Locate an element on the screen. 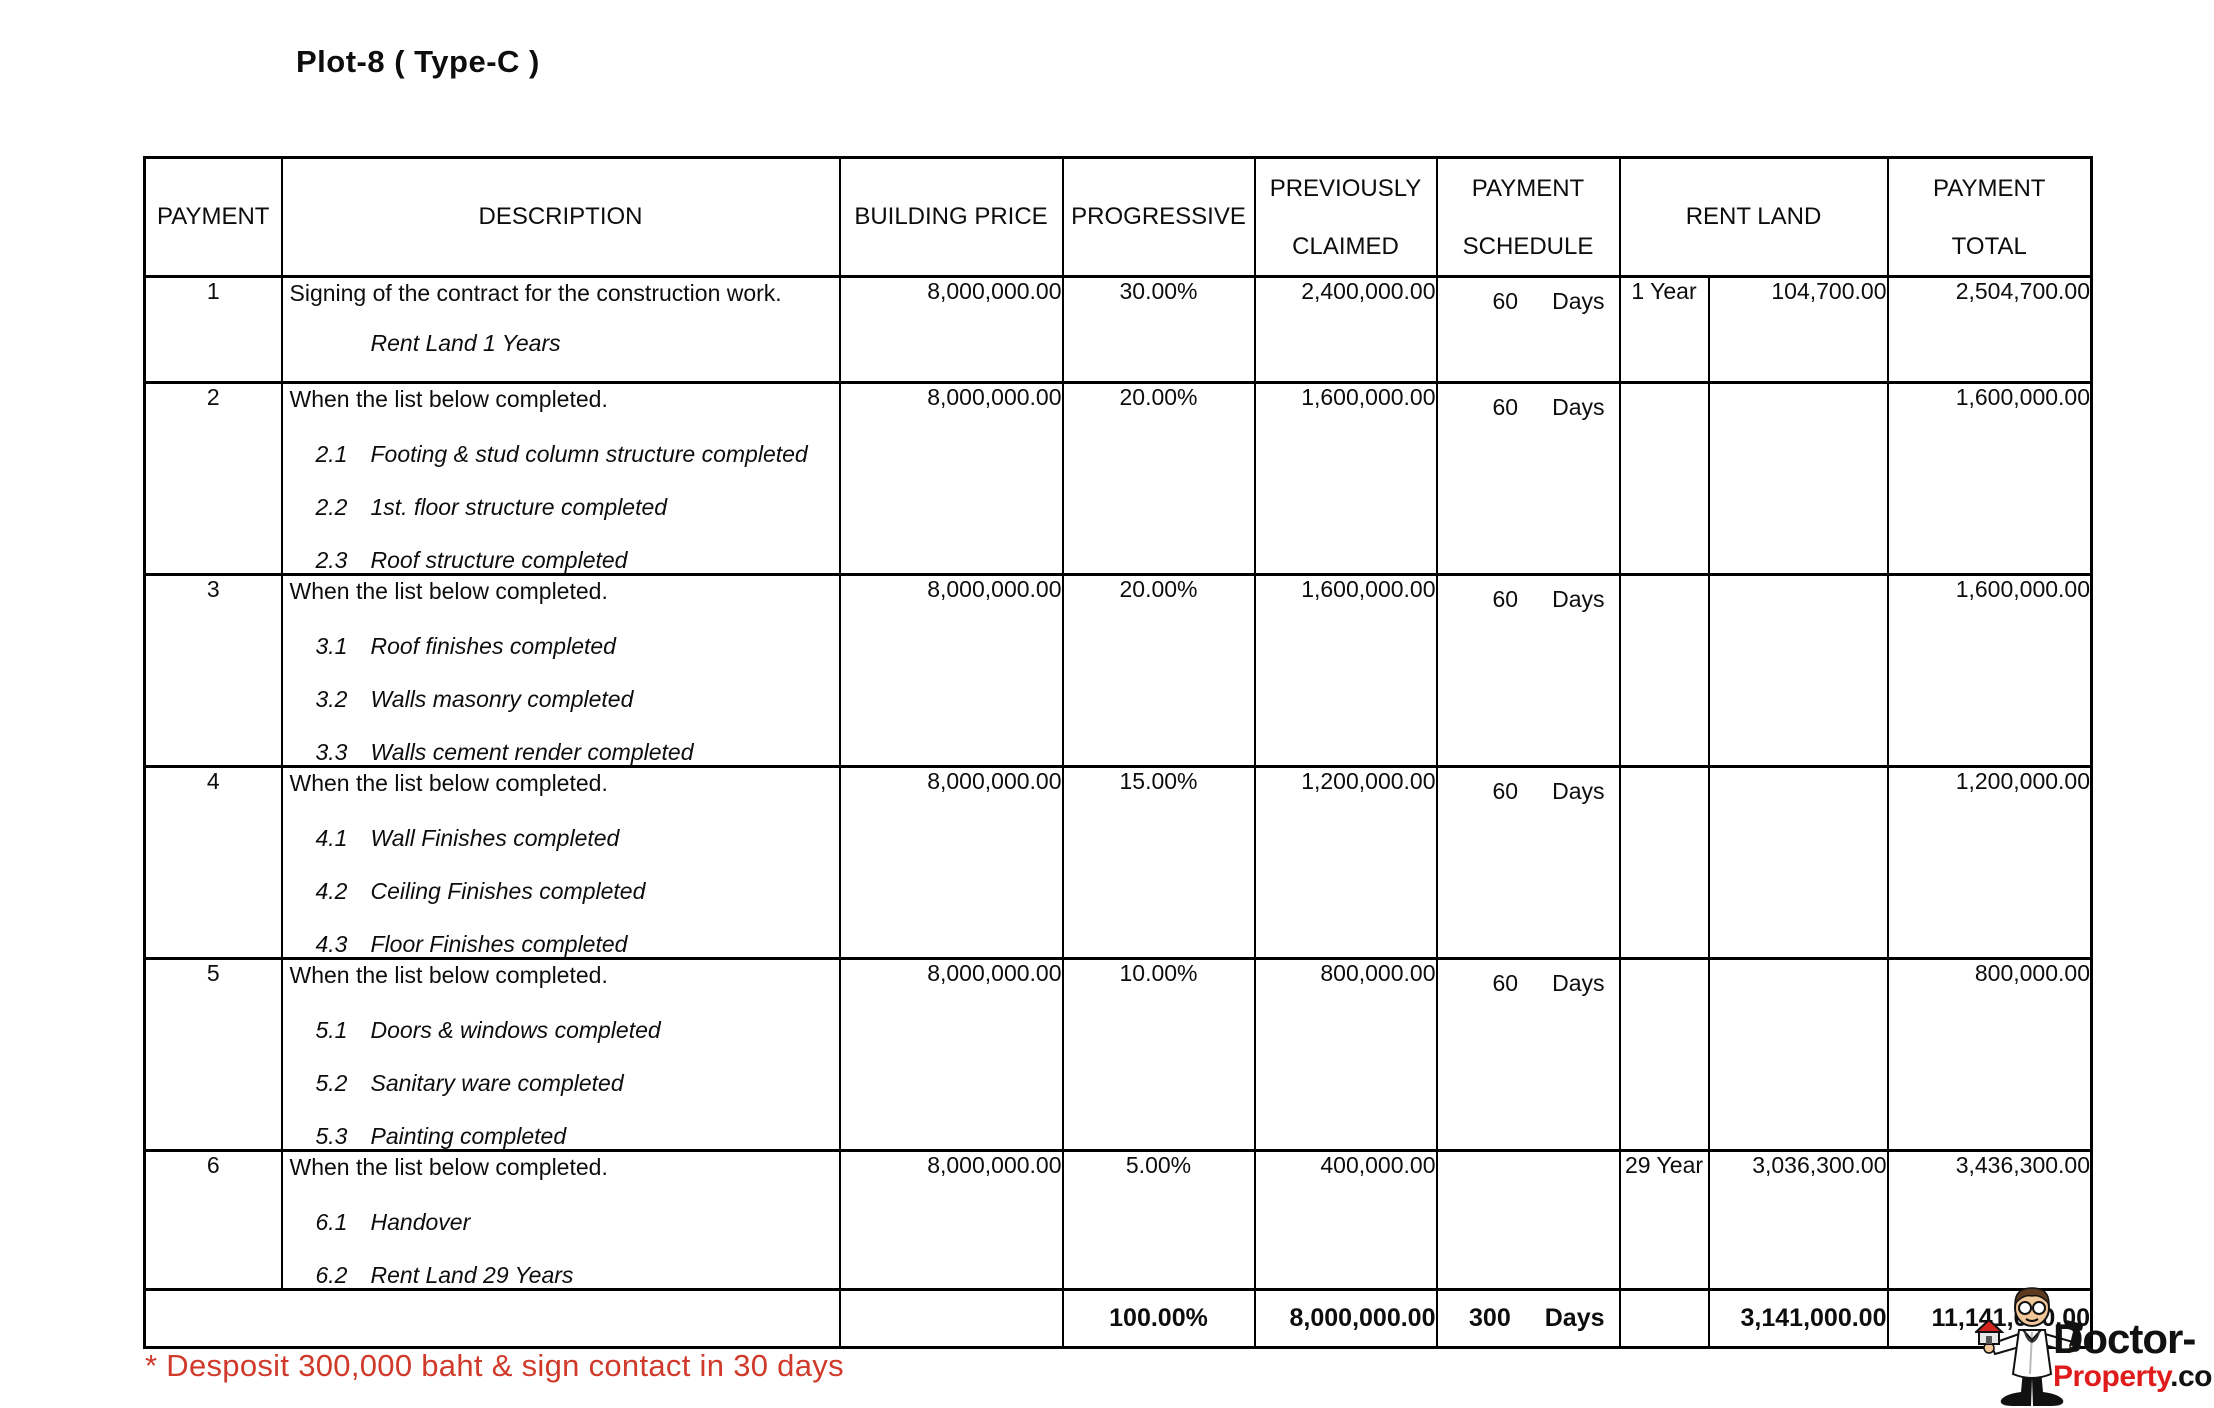  sub-item-number is located at coordinates (343, 343).